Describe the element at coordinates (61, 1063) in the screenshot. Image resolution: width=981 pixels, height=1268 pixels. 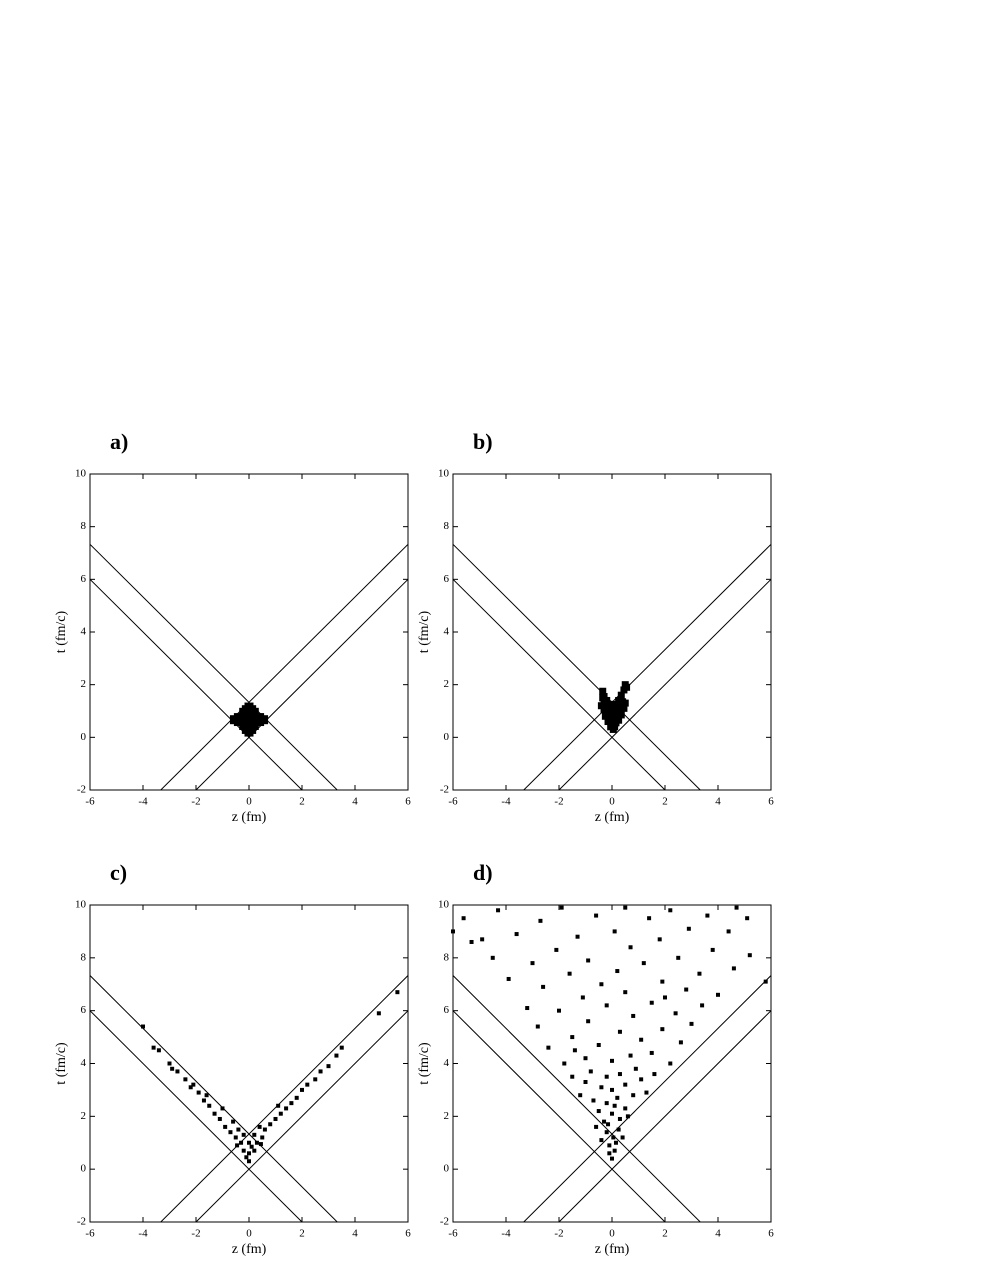
I see `y-axis-label: t (fm/c)` at that location.